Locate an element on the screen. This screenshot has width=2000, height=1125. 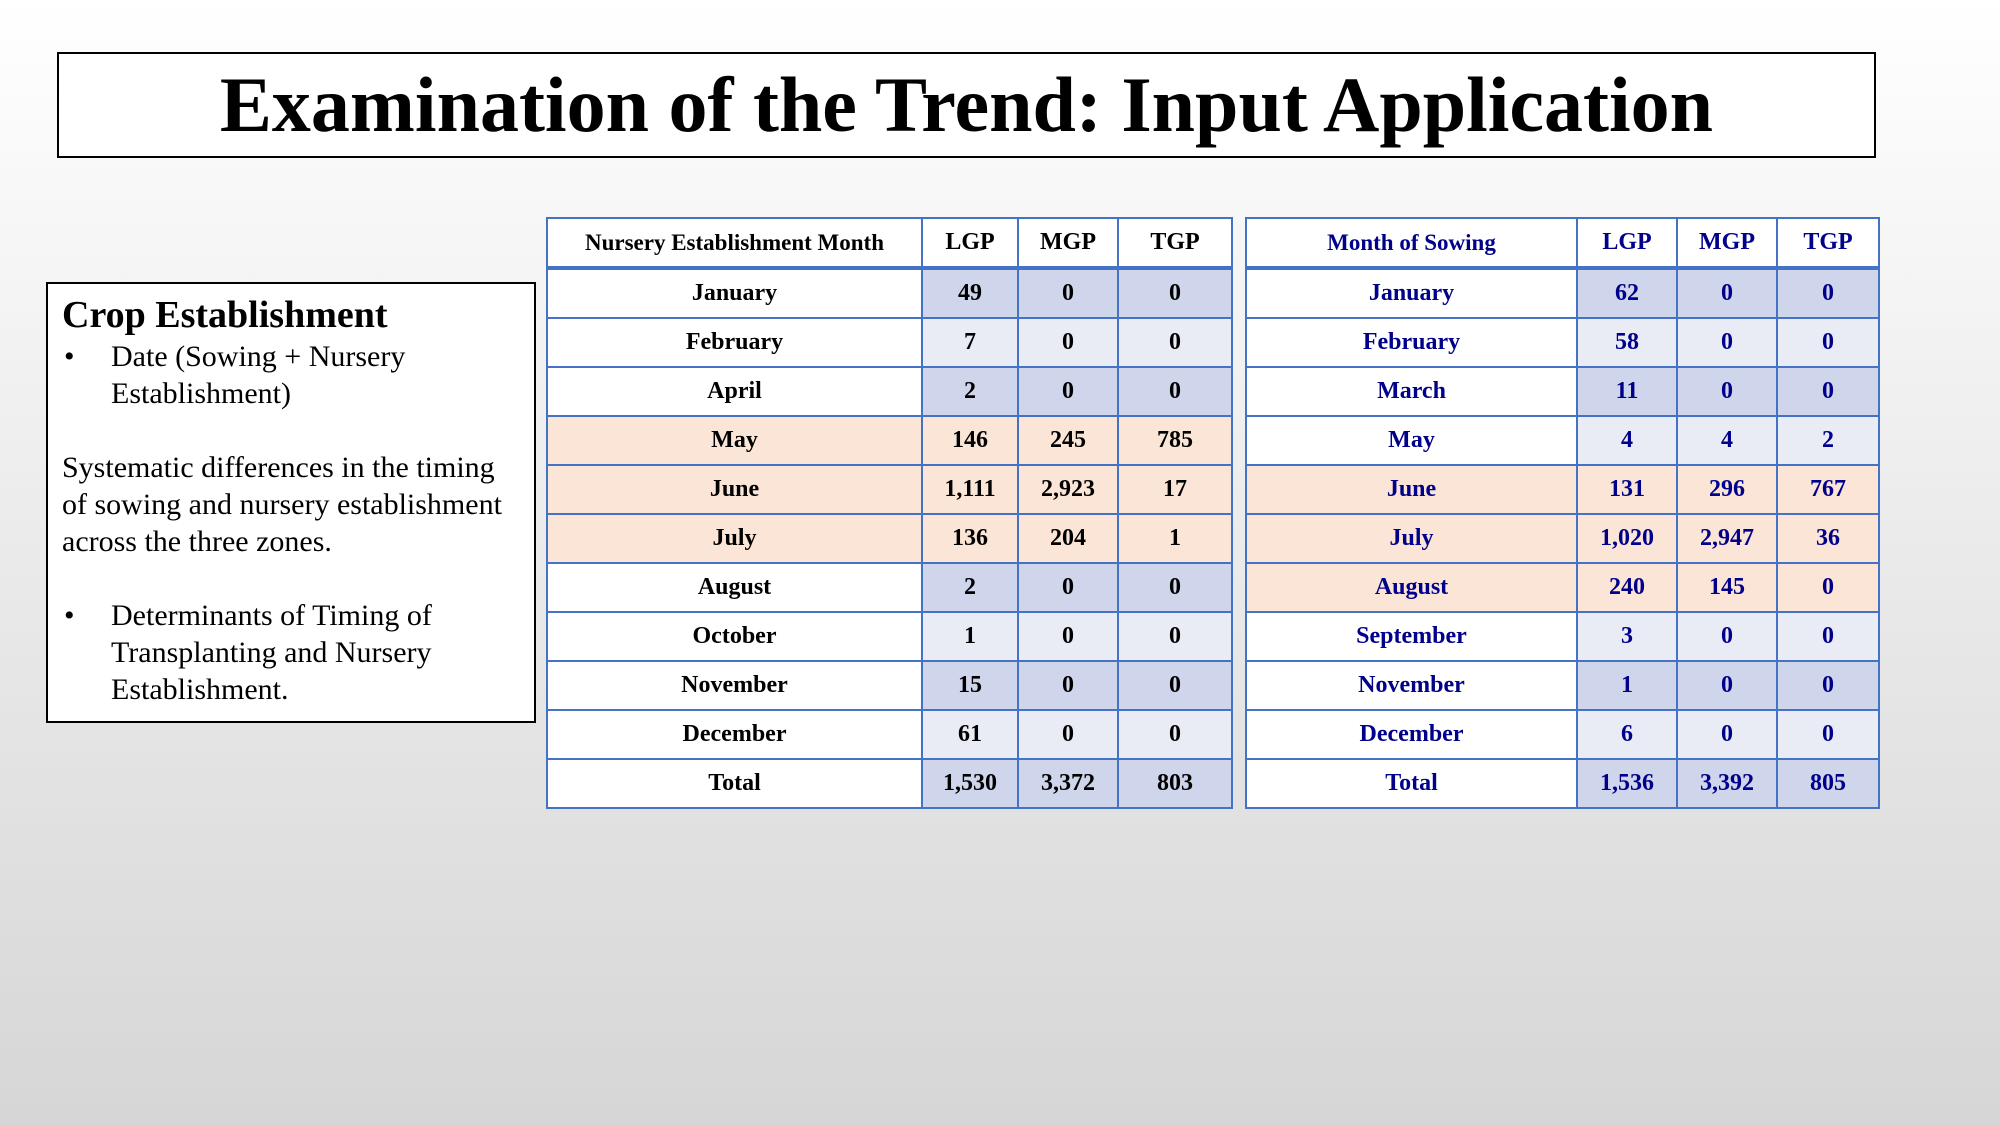
tgp-cell: 17 is located at coordinates (1175, 489).